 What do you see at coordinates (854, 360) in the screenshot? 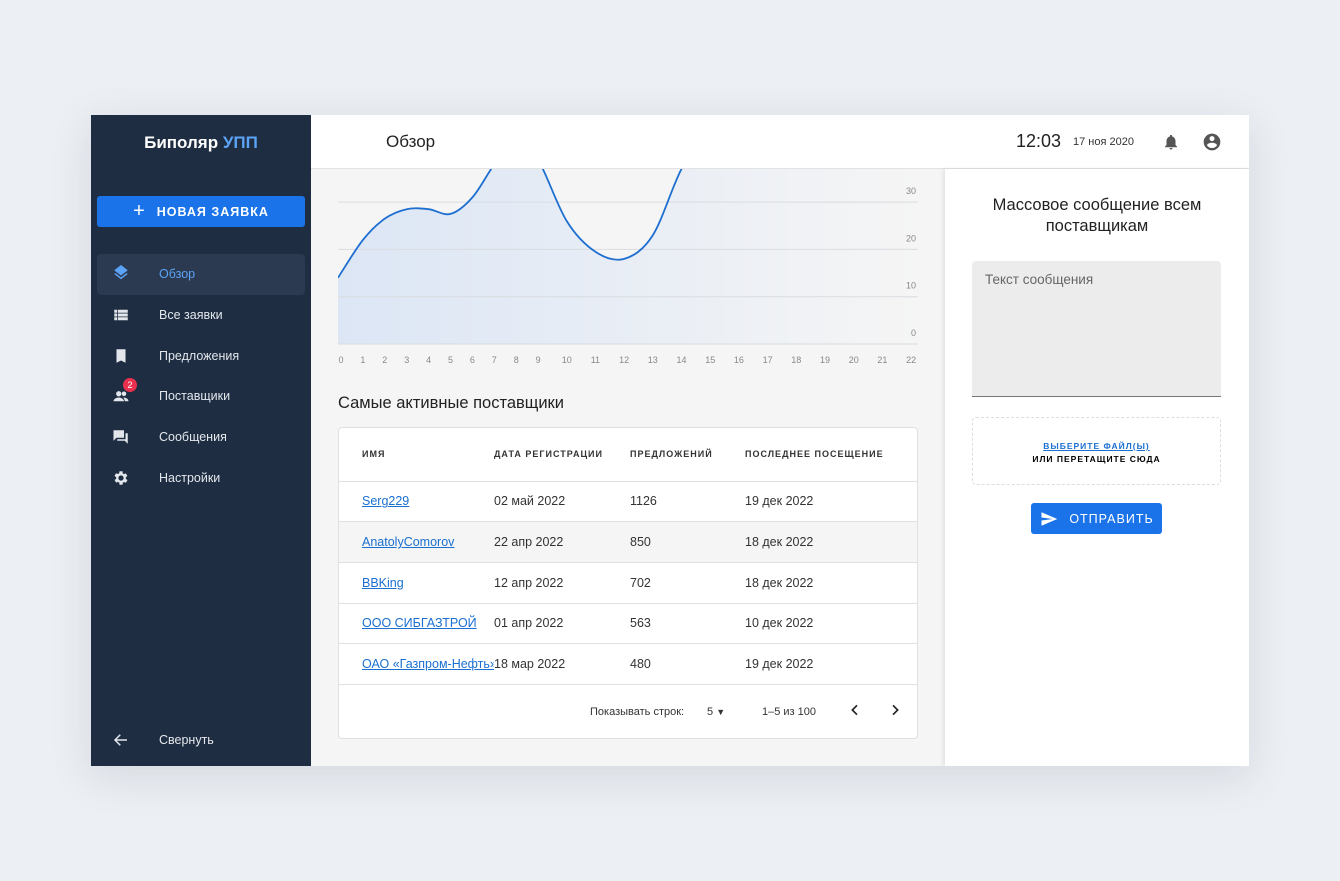
I see `x-tick-label: 20` at bounding box center [854, 360].